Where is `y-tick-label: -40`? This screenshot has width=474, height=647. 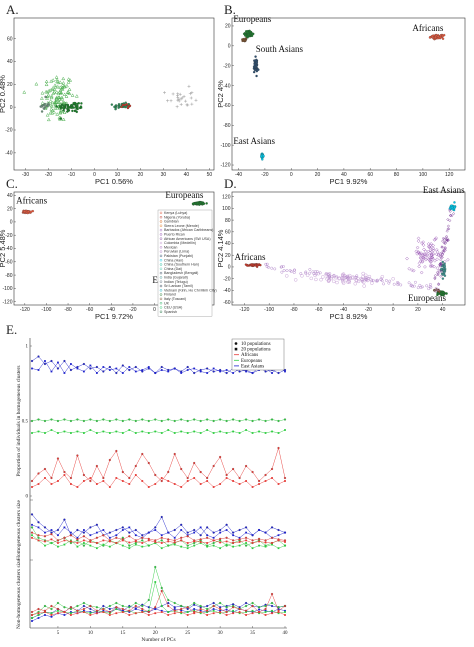
y-tick-label: -40 is located at coordinates (226, 291).